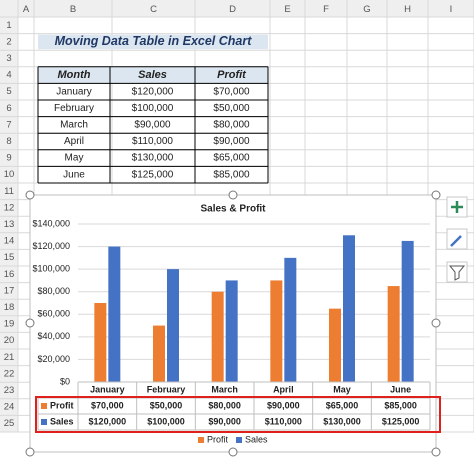 The image size is (474, 466). I want to click on table-cell: $110,000, so click(152, 141).